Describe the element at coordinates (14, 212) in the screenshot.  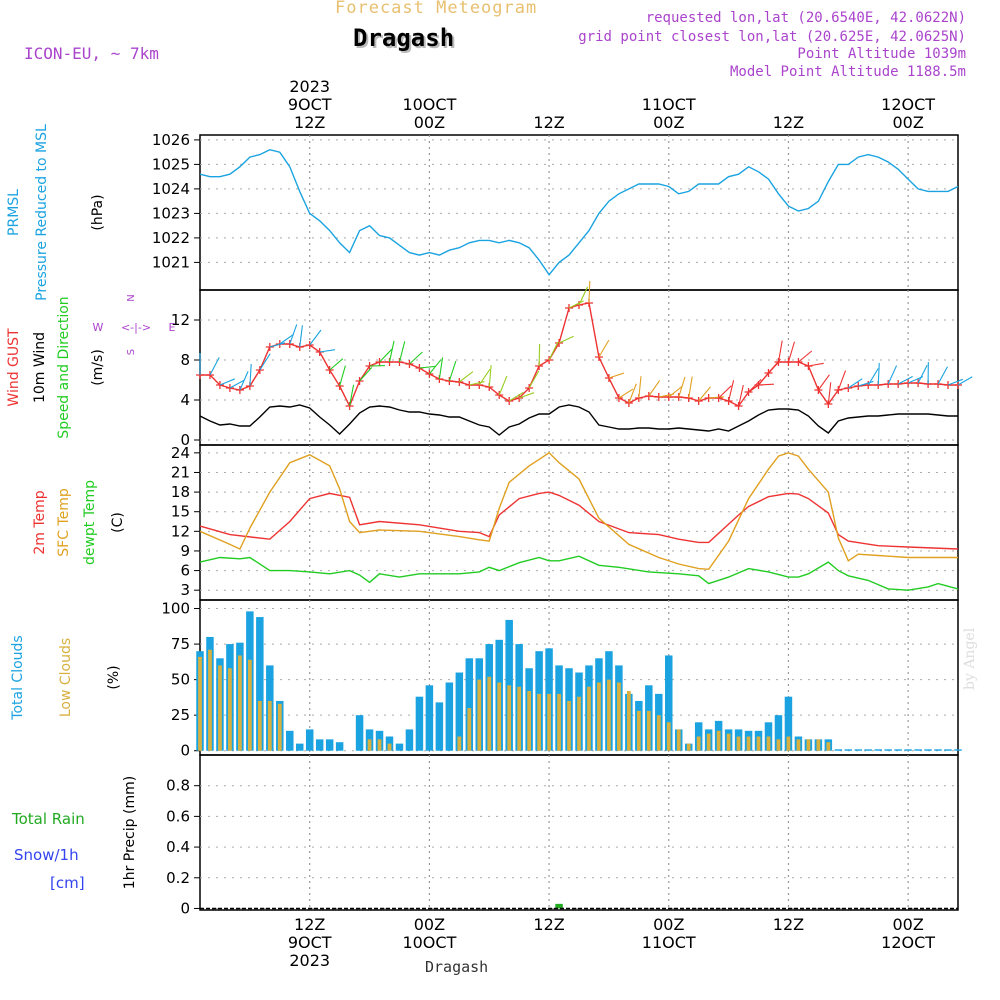
I see `y-axis-label: PRMSL` at that location.